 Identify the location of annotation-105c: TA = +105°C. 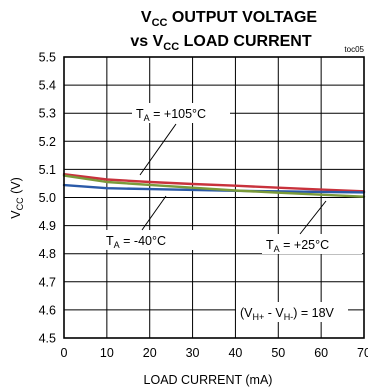
(181, 139).